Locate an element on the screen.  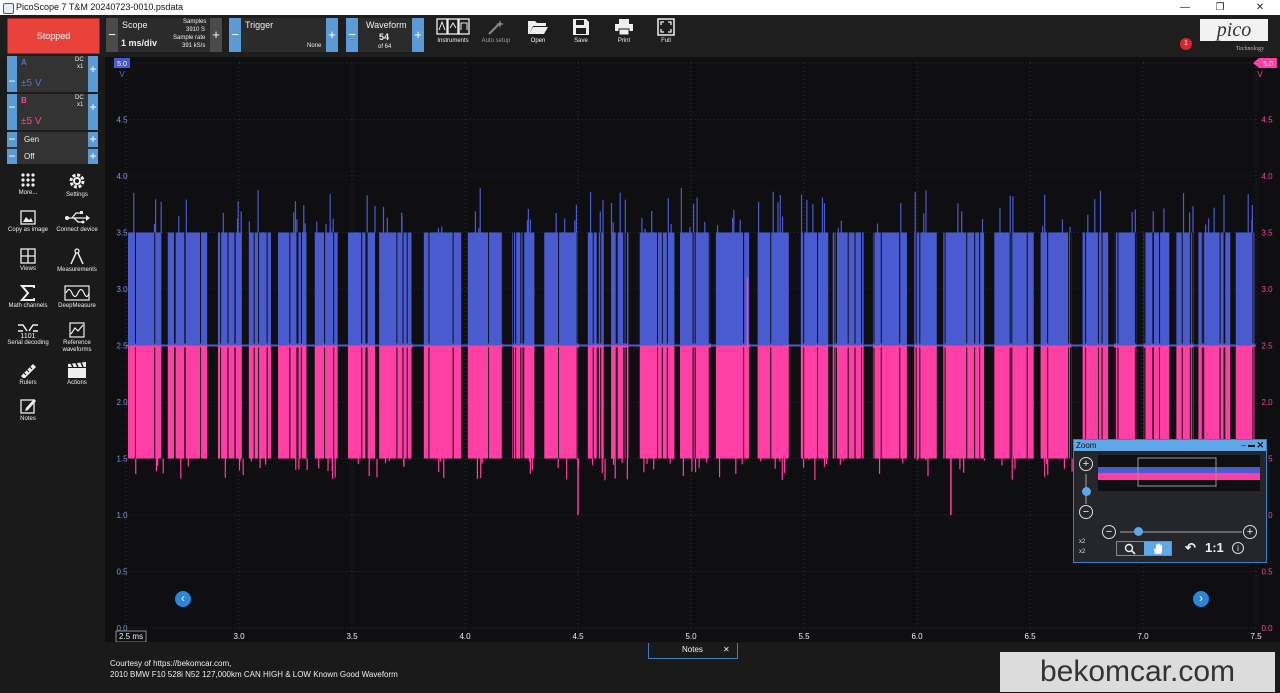
rulers-button: Rulers is located at coordinates (28, 374).